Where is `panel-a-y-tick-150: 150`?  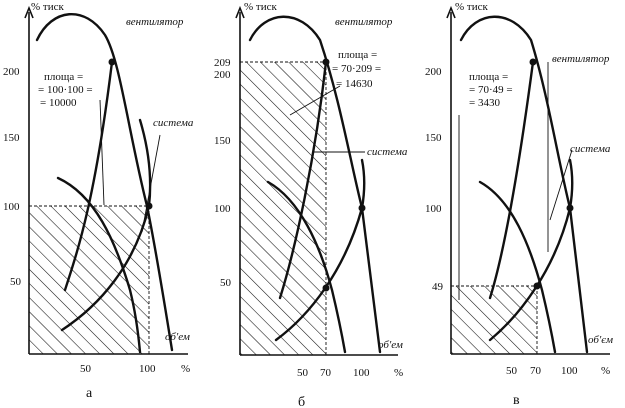 panel-a-y-tick-150: 150 is located at coordinates (11, 138).